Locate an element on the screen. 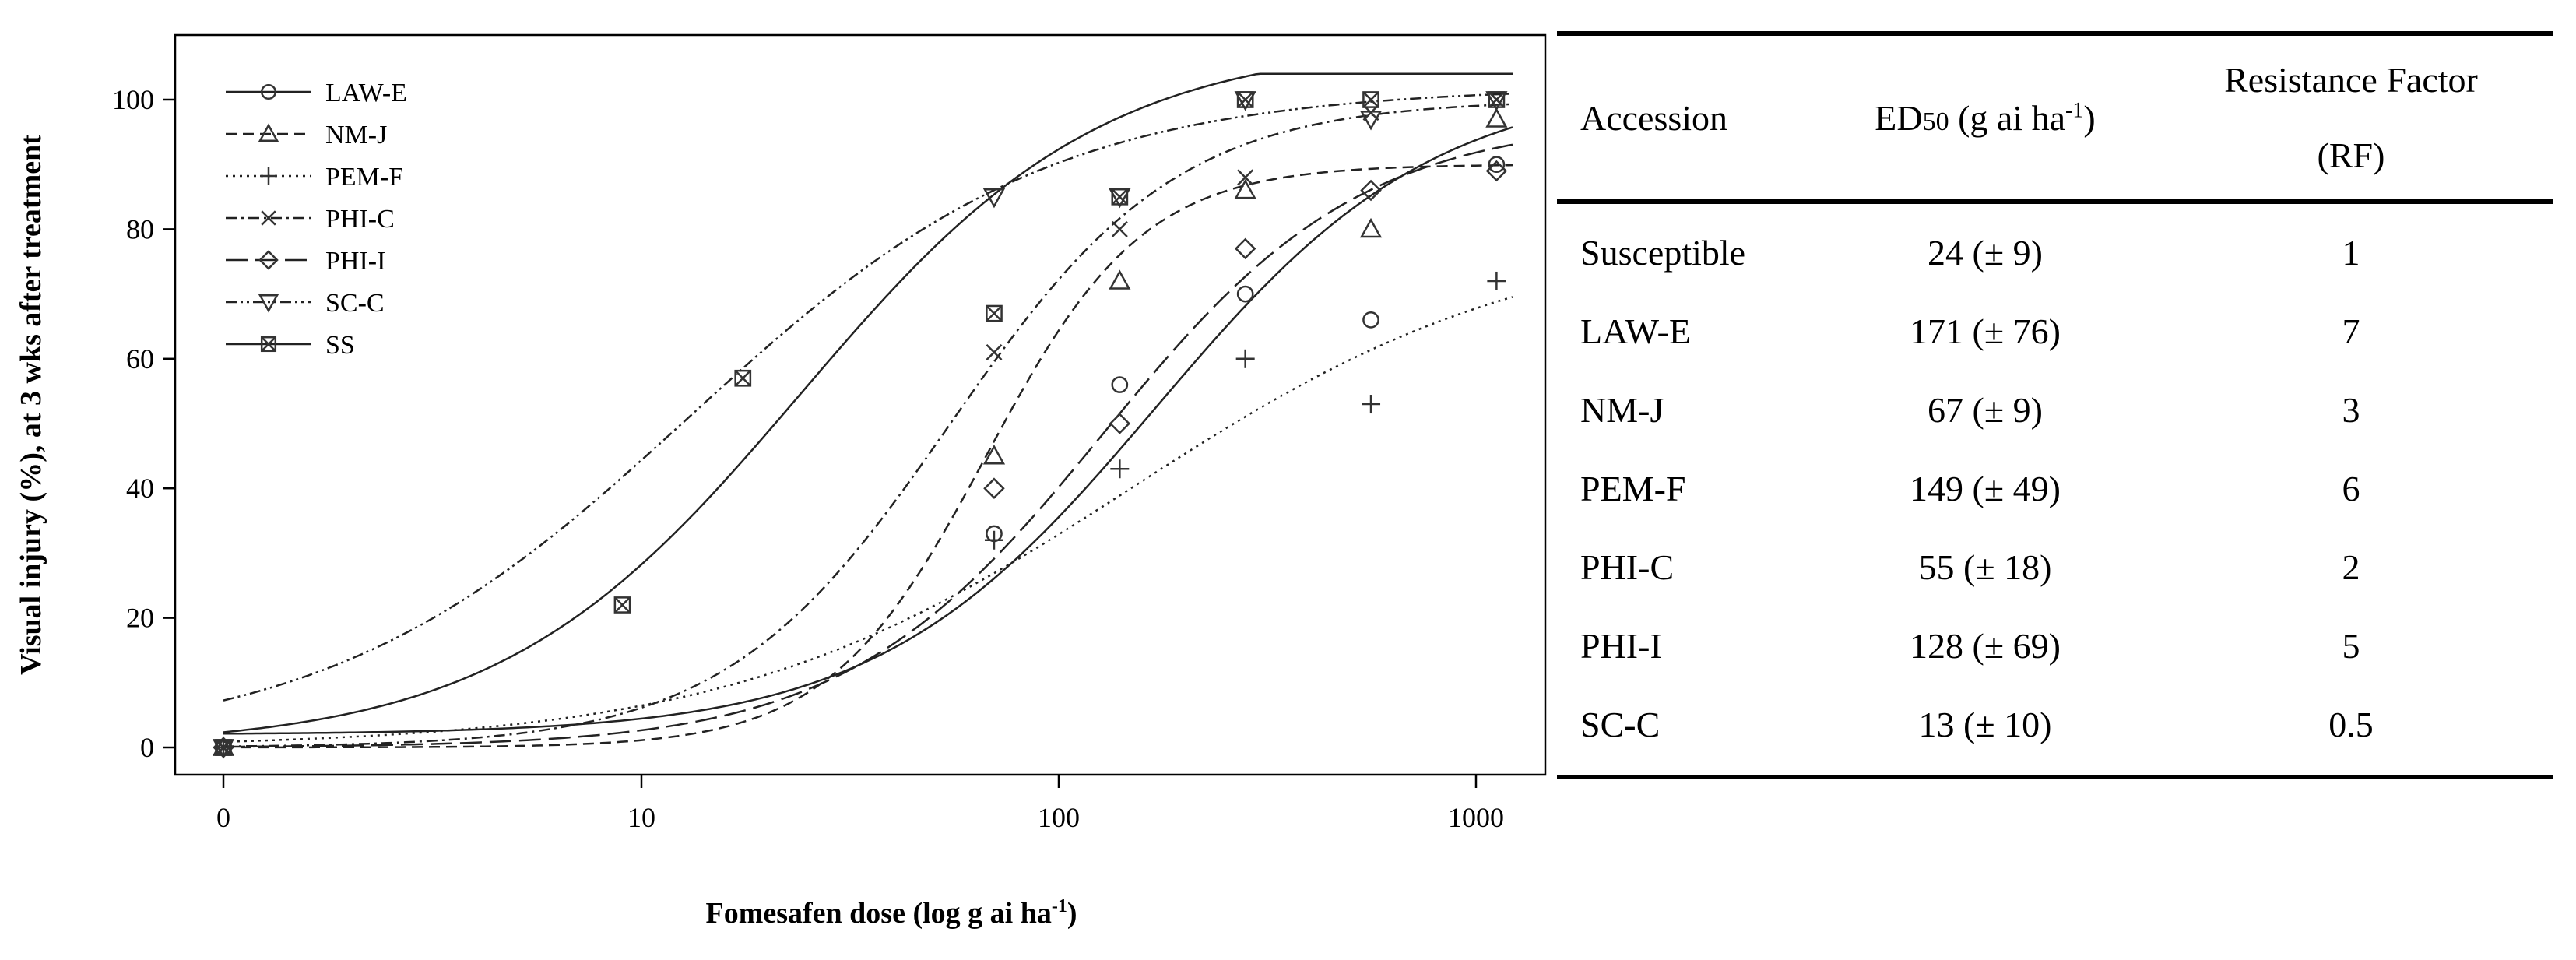 Image resolution: width=2576 pixels, height=960 pixels. cell-rf: 5 is located at coordinates (2351, 646).